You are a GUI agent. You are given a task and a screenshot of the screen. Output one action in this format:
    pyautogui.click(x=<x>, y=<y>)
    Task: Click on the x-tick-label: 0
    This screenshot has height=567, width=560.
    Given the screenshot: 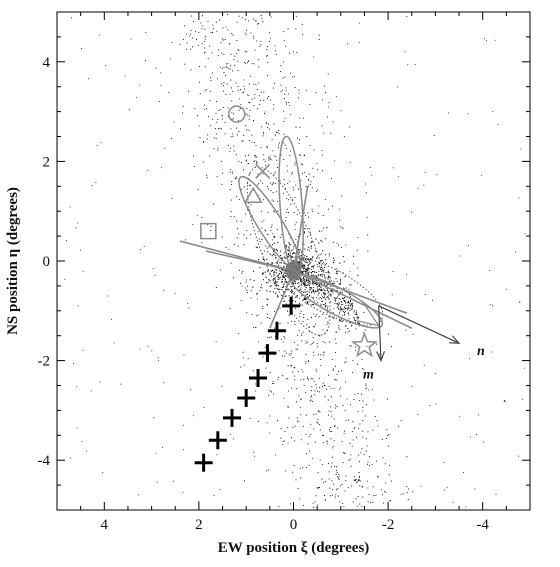 What is the action you would take?
    pyautogui.click(x=294, y=525)
    